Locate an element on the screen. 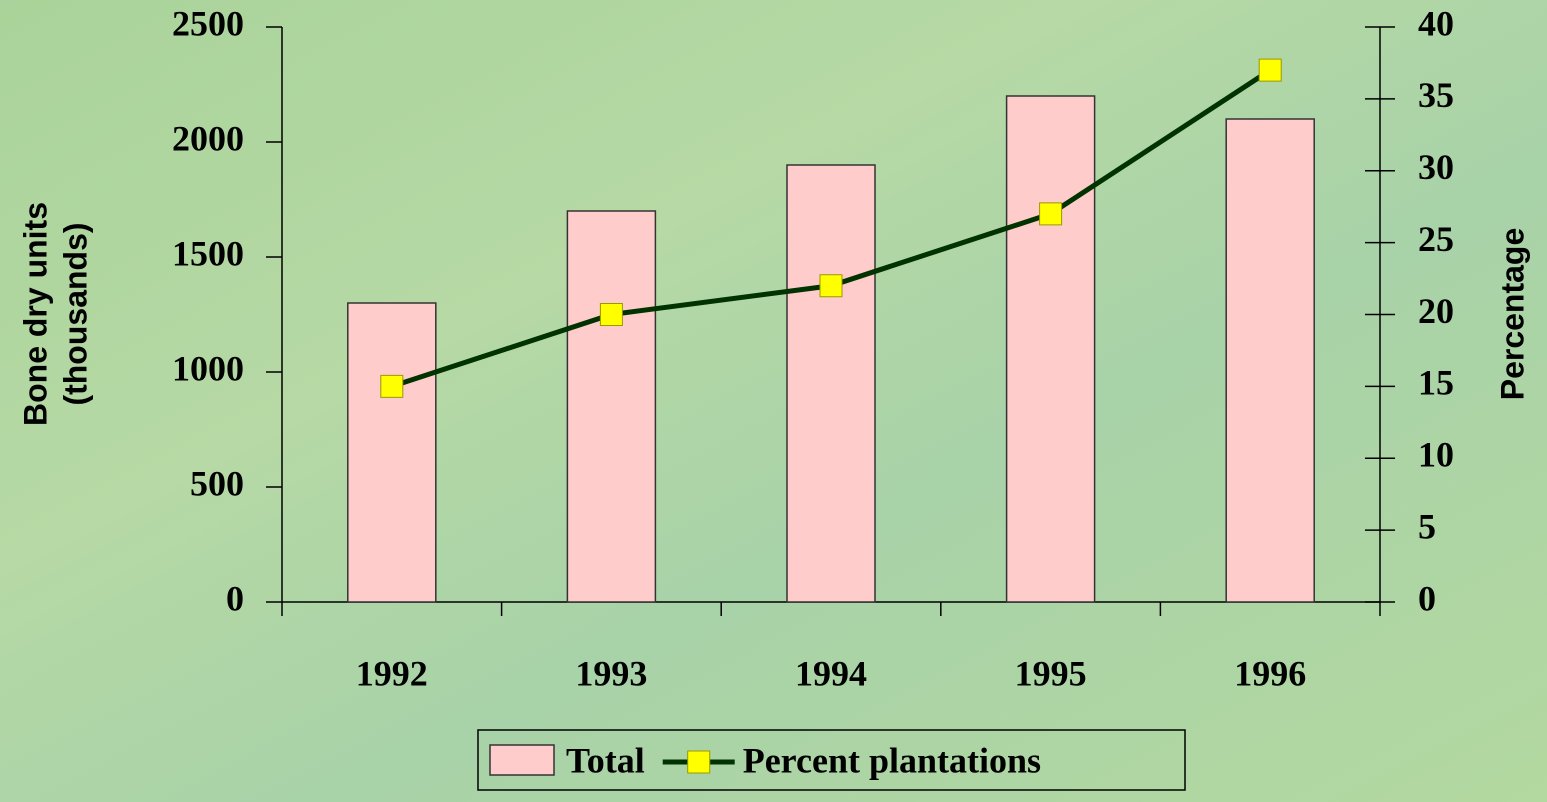  x-tick-label: 1996 is located at coordinates (1270, 673).